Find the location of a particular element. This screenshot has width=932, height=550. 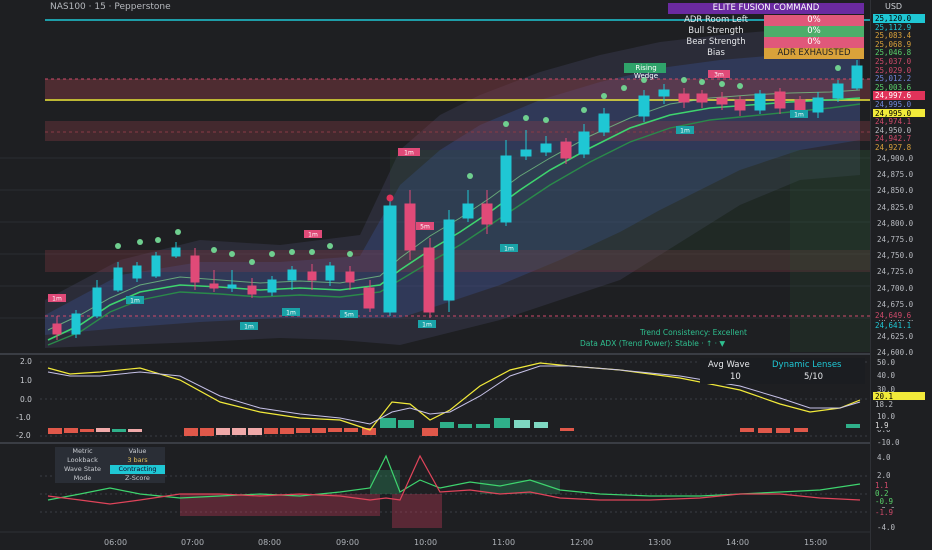

price-tag: 25,037.0 is located at coordinates (899, 61).